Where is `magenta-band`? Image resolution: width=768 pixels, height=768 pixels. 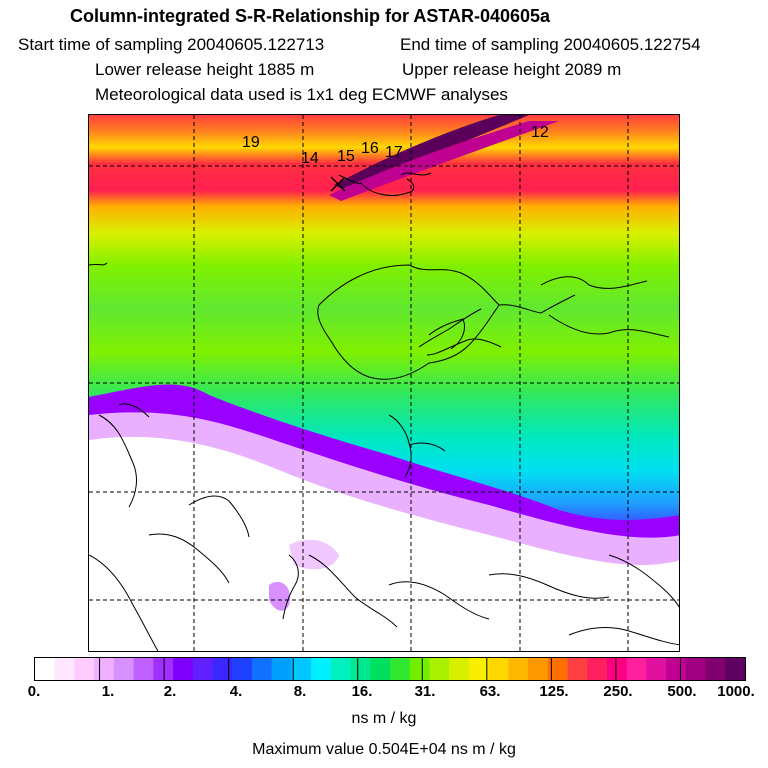
magenta-band is located at coordinates (444, 161).